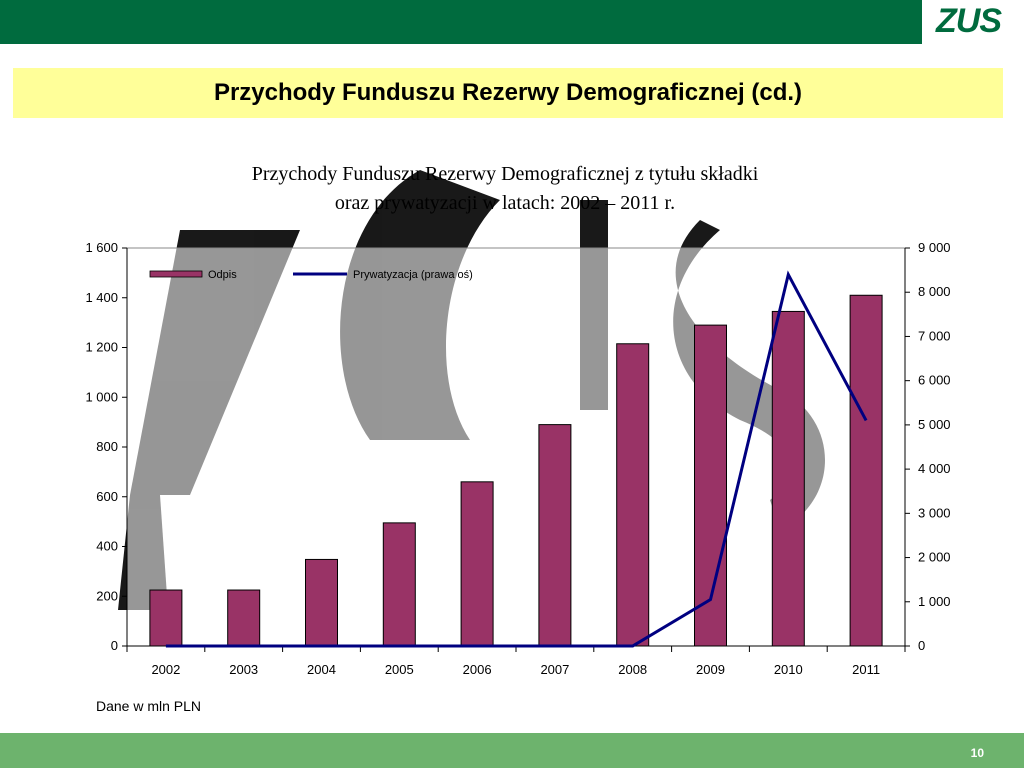 The image size is (1024, 768). What do you see at coordinates (934, 247) in the screenshot?
I see `right-tick-label: 9 000` at bounding box center [934, 247].